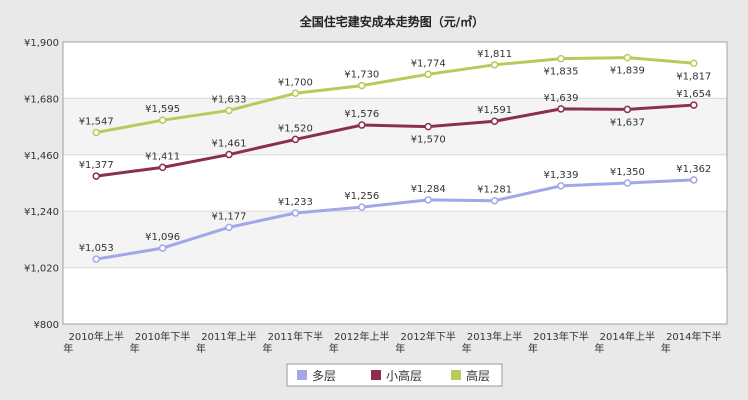  I want to click on data-label: ¥1,096, so click(162, 237).